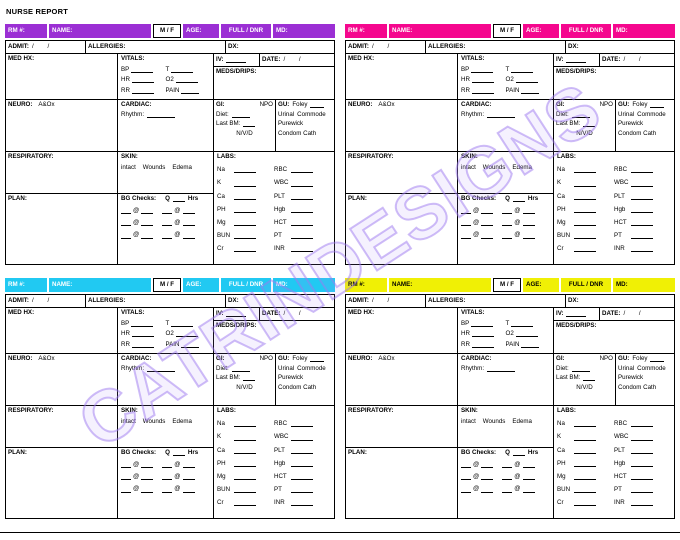 This screenshot has width=680, height=540. I want to click on lab-row: Mg HCT, so click(274, 474).